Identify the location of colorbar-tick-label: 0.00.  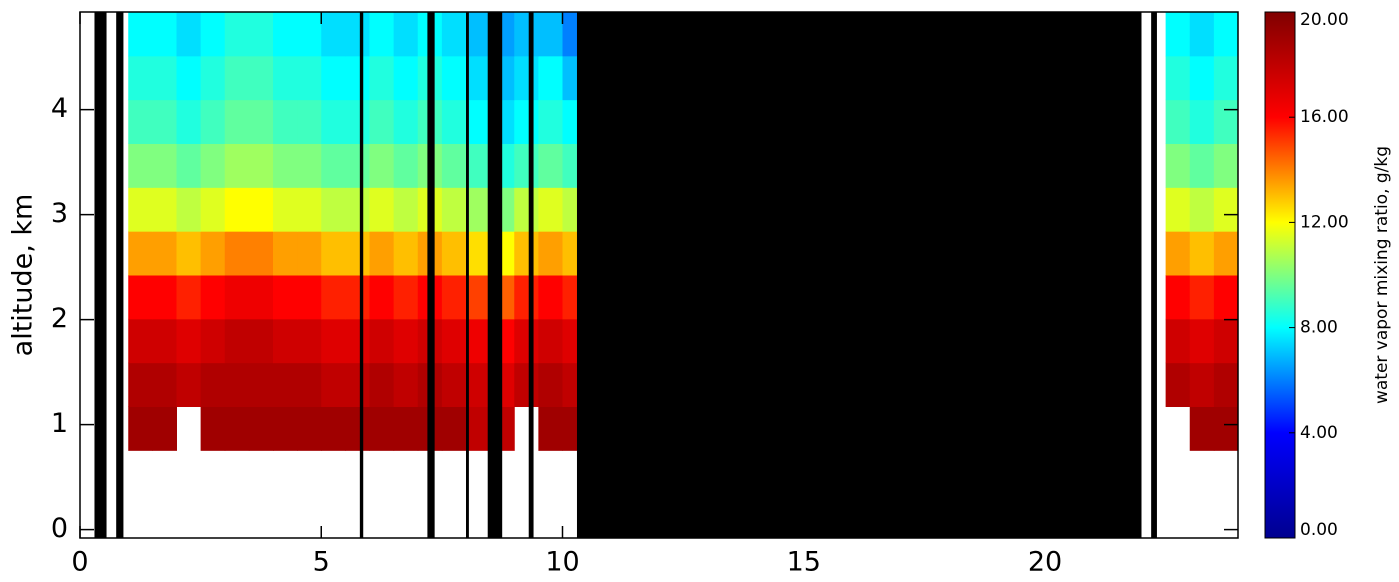
(1319, 530).